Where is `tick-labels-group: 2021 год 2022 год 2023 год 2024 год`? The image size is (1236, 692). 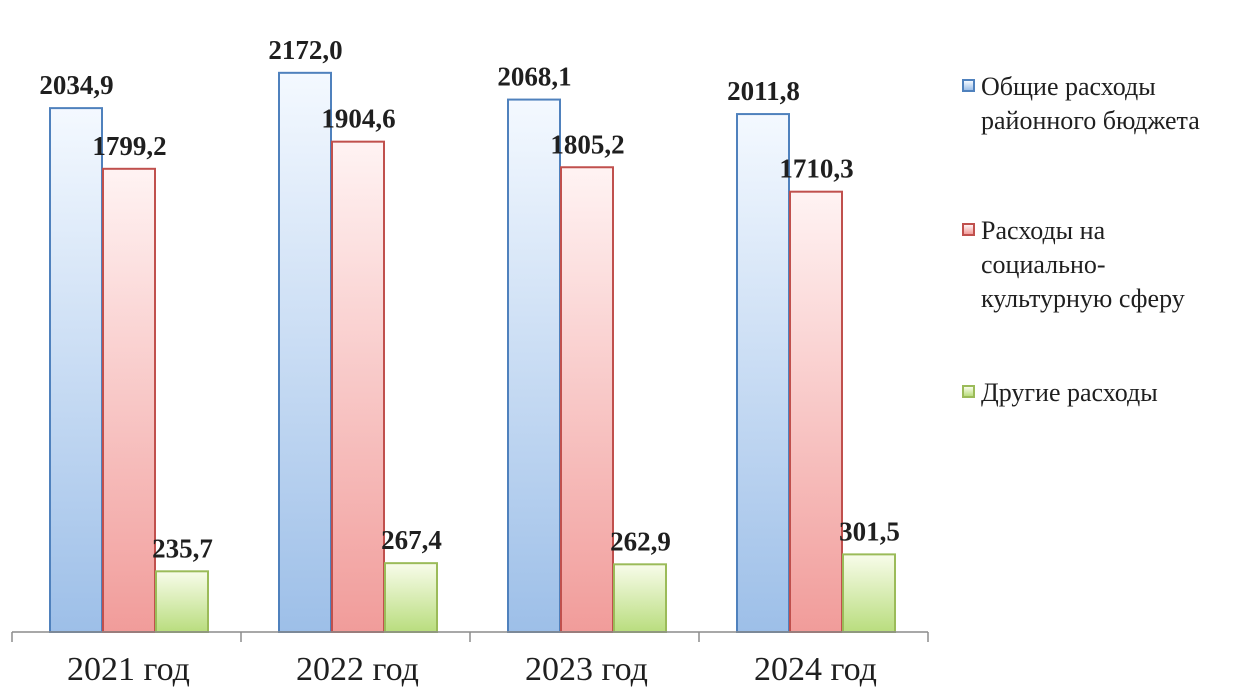 tick-labels-group: 2021 год 2022 год 2023 год 2024 год is located at coordinates (472, 669).